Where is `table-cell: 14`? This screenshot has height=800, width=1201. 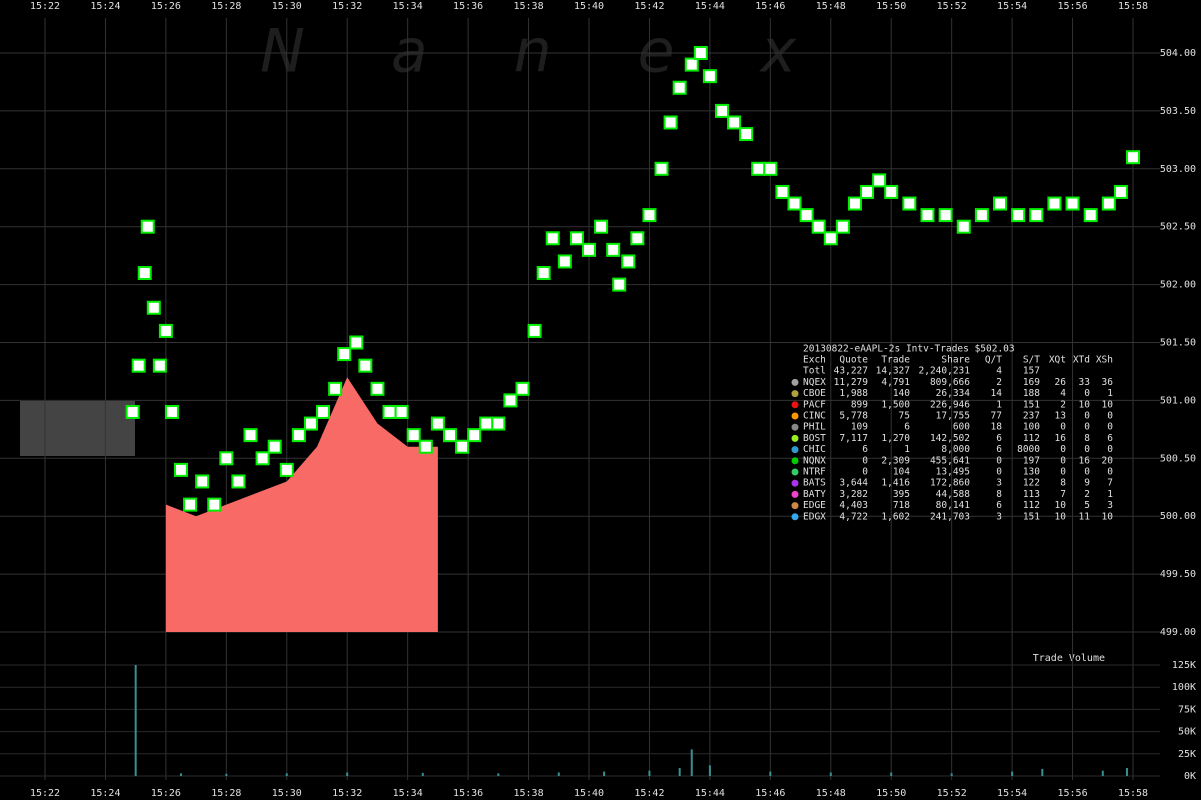
table-cell: 14 is located at coordinates (997, 393).